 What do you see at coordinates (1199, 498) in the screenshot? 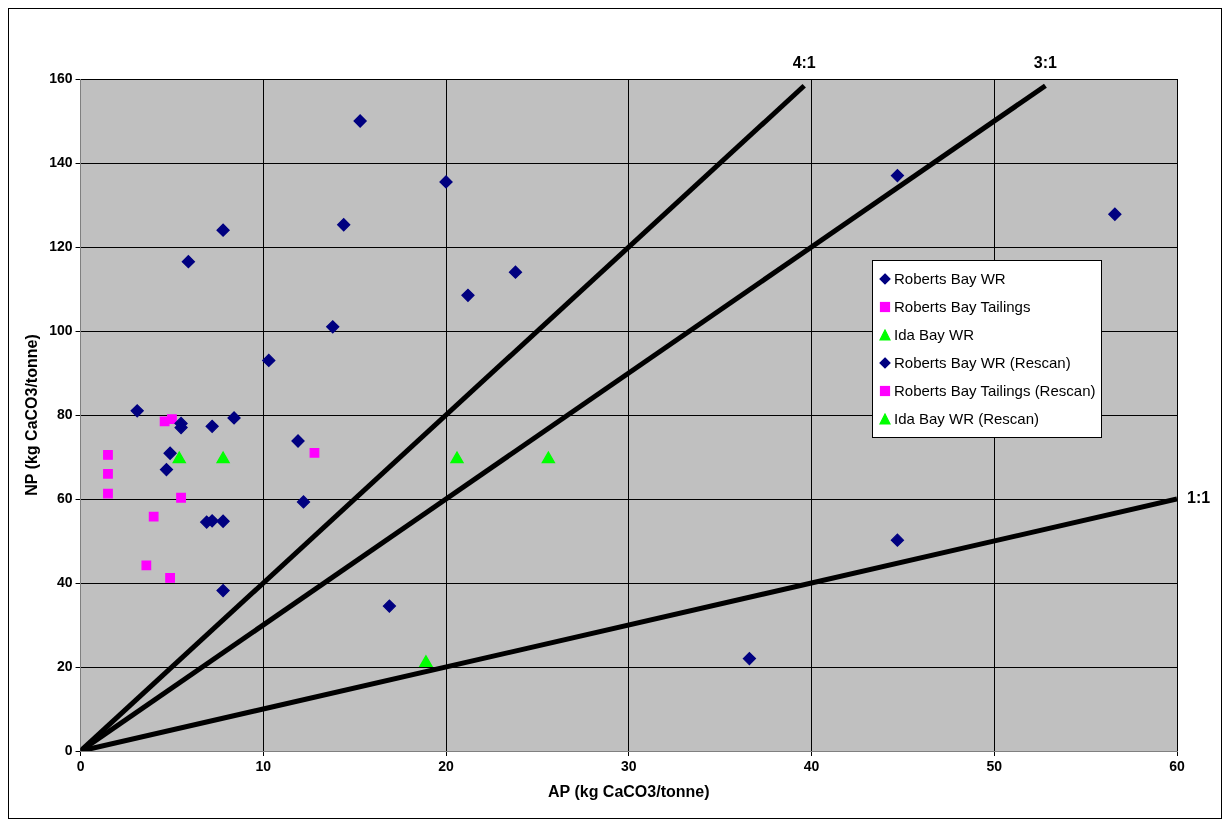
I see `series-label: 1:1` at bounding box center [1199, 498].